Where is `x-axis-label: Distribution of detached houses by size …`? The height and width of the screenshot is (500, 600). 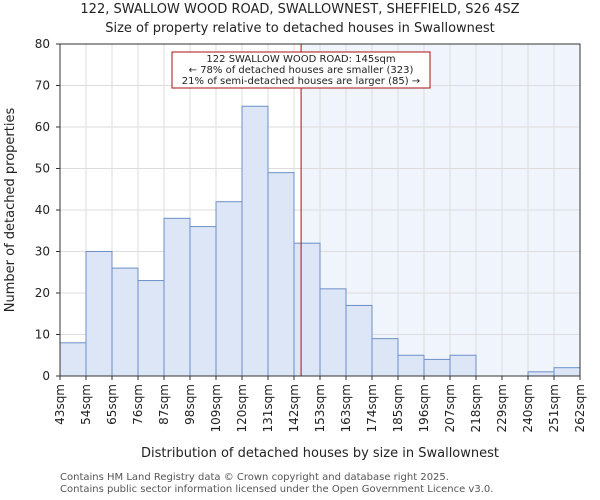
x-axis-label: Distribution of detached houses by size … is located at coordinates (320, 453).